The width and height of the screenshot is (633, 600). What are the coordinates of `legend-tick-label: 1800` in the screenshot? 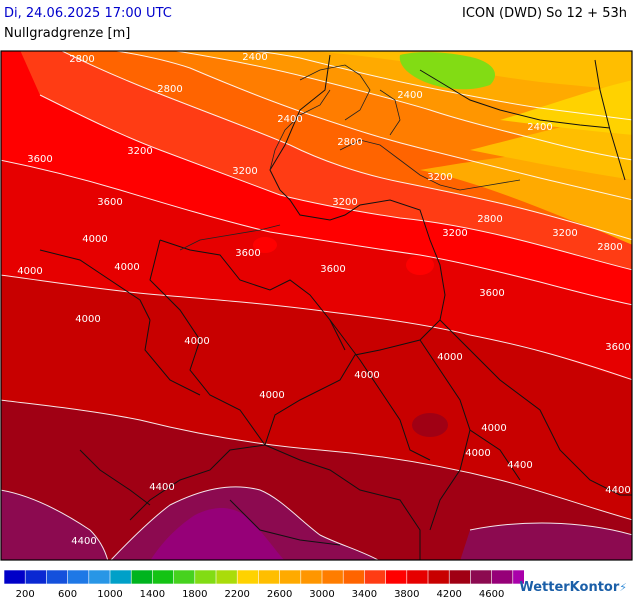 It's located at (194, 594).